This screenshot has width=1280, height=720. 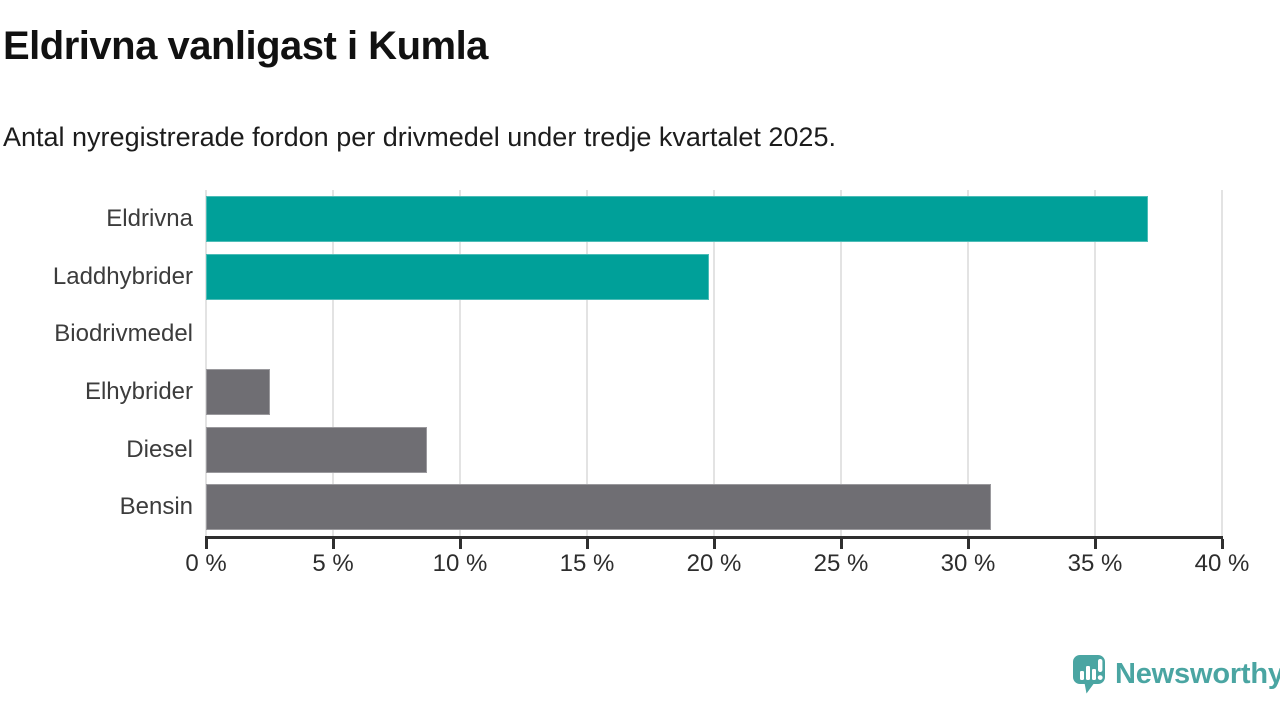 I want to click on x-tick-label-40: 40 %, so click(x=1222, y=563).